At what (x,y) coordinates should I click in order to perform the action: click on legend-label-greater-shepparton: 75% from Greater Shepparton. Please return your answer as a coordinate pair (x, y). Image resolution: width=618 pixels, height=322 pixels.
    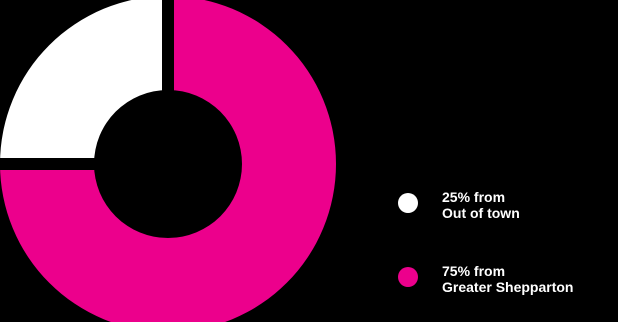
    Looking at the image, I should click on (507, 279).